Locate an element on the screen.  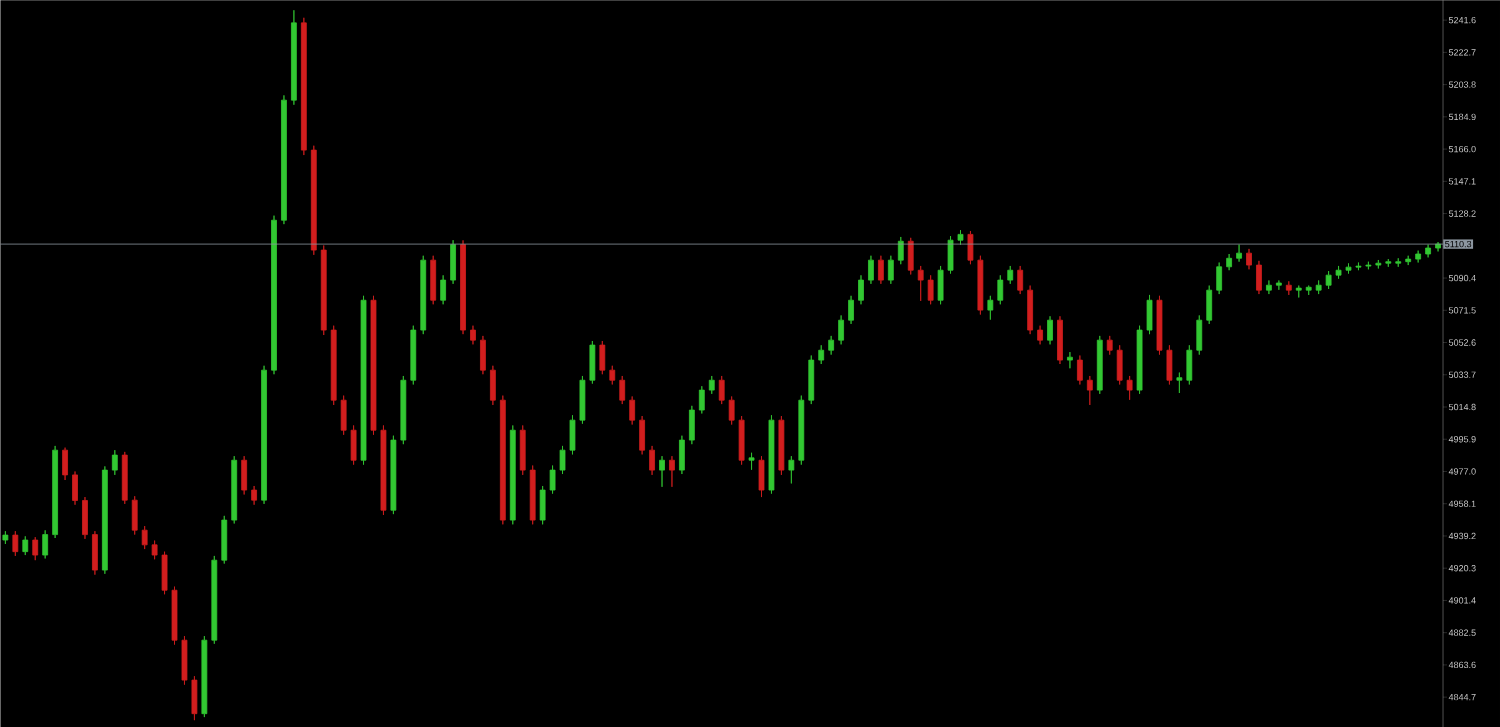
y-tick-label: 4995.9 is located at coordinates (1462, 439).